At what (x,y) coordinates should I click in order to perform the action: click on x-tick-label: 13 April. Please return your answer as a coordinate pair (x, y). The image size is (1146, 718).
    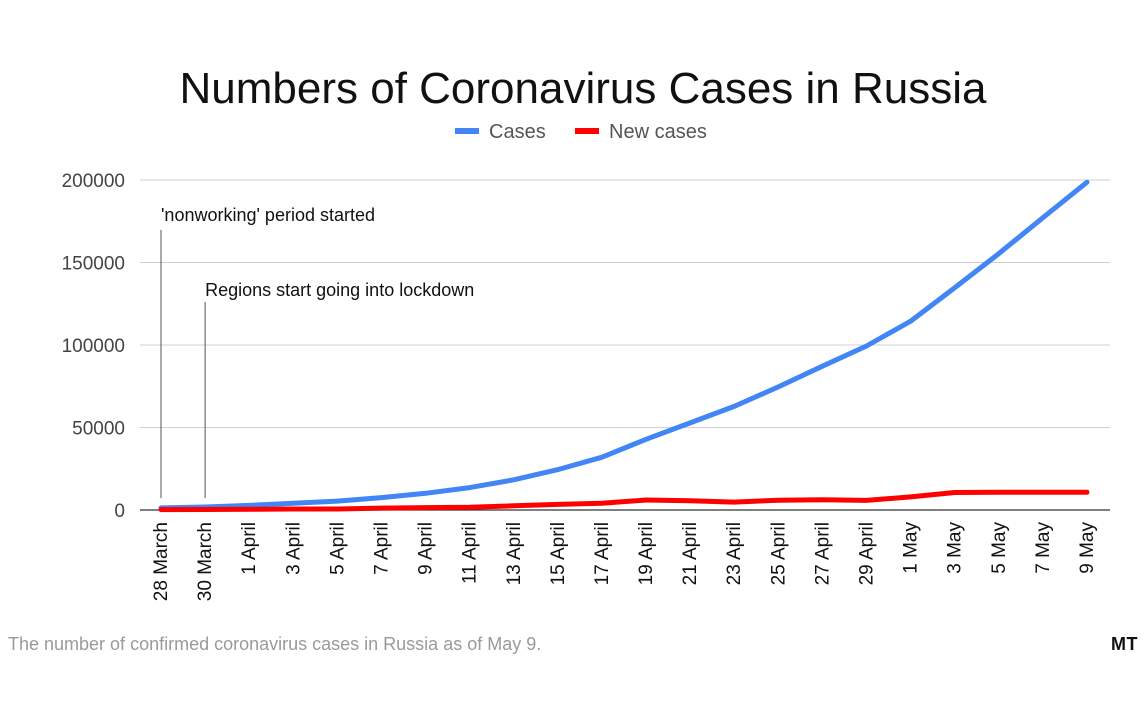
    Looking at the image, I should click on (514, 553).